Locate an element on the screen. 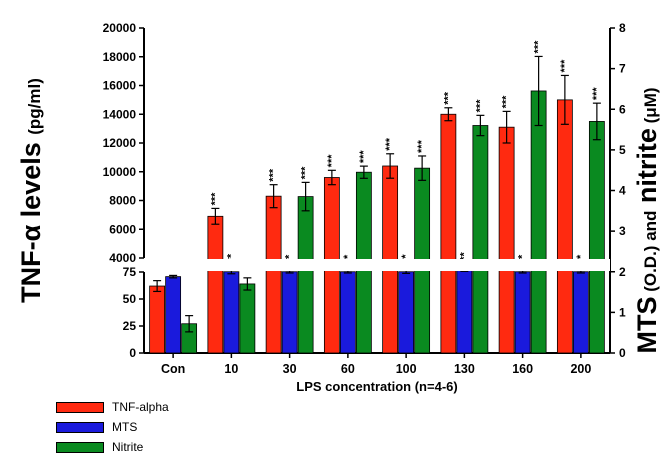  y-left-upper-tick-label: 18000 is located at coordinates (120, 57).